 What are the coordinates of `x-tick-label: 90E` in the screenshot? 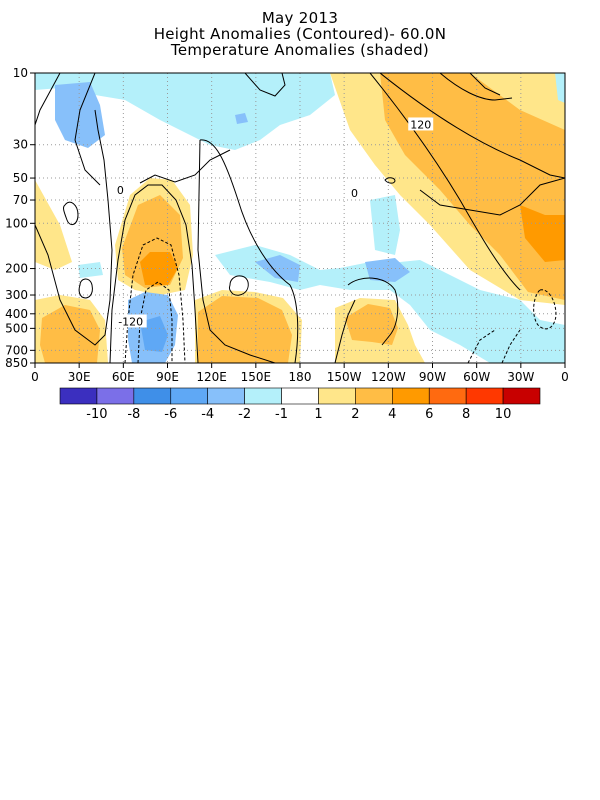 It's located at (167, 377).